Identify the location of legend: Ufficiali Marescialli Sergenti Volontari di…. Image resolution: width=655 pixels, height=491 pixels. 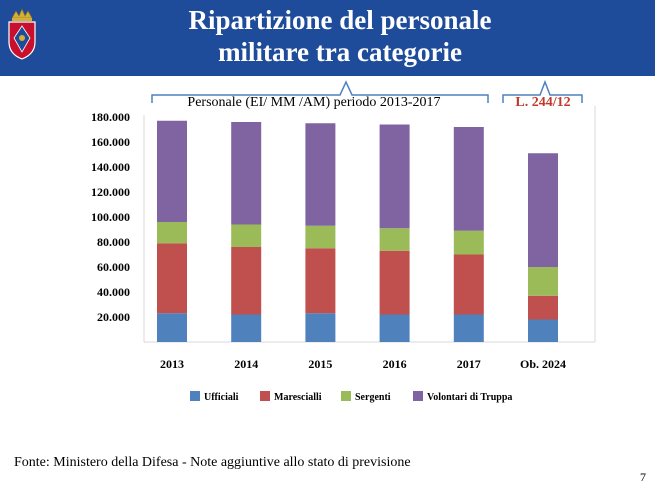
(351, 397).